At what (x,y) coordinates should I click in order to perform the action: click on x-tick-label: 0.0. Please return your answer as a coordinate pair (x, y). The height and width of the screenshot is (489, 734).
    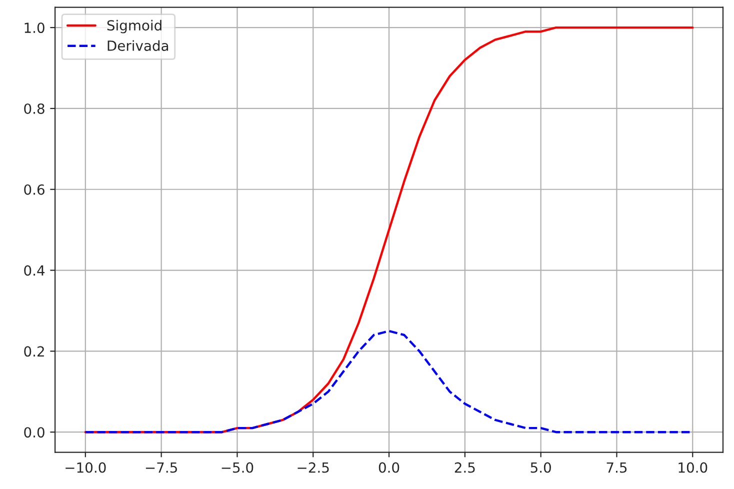
    Looking at the image, I should click on (389, 467).